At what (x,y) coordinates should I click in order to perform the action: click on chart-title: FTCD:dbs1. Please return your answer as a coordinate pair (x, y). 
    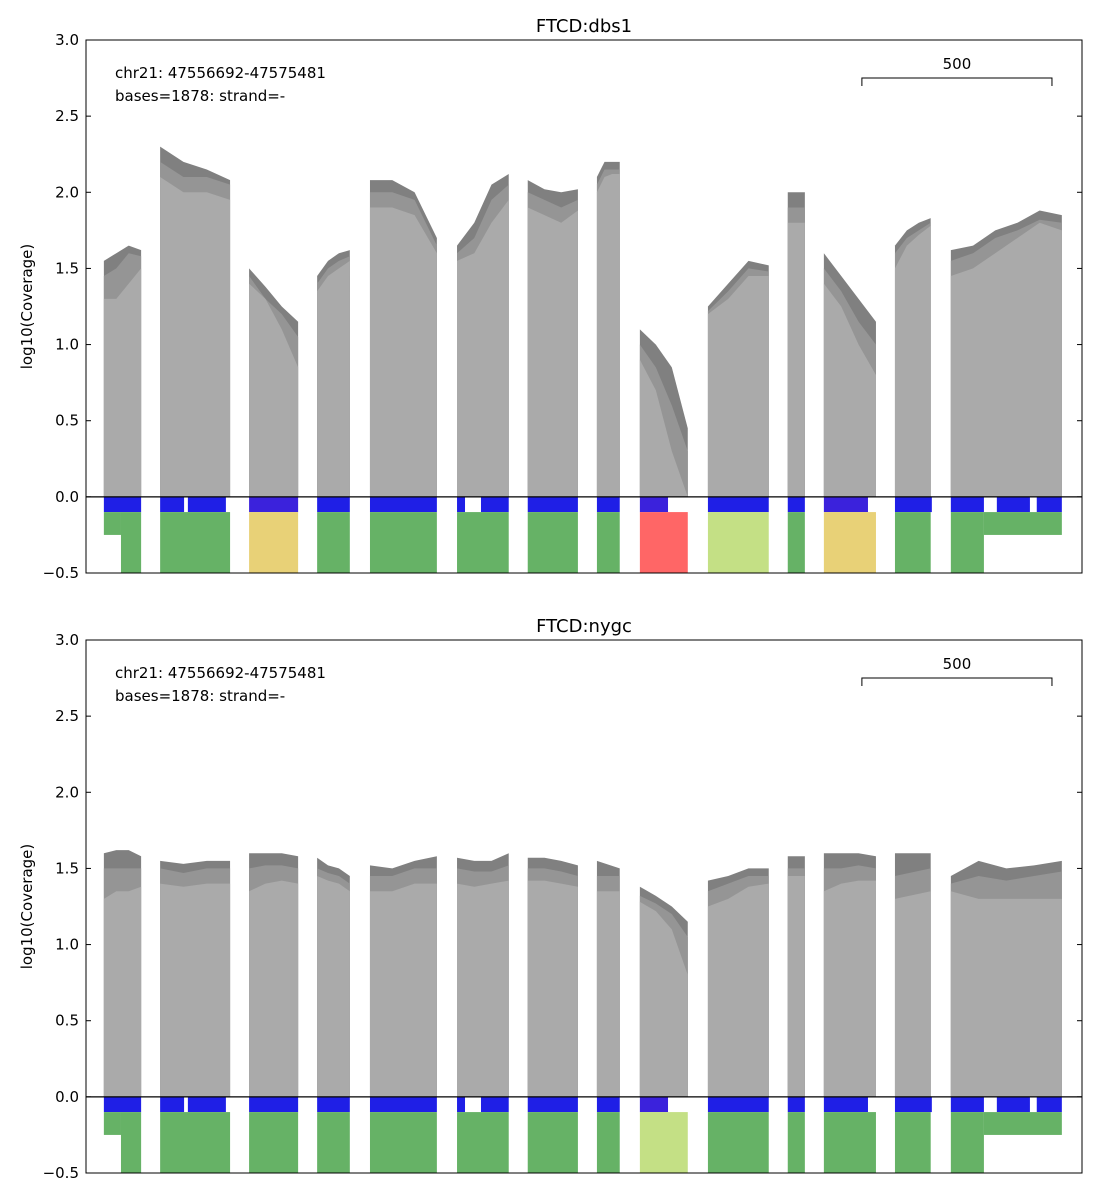
    Looking at the image, I should click on (584, 26).